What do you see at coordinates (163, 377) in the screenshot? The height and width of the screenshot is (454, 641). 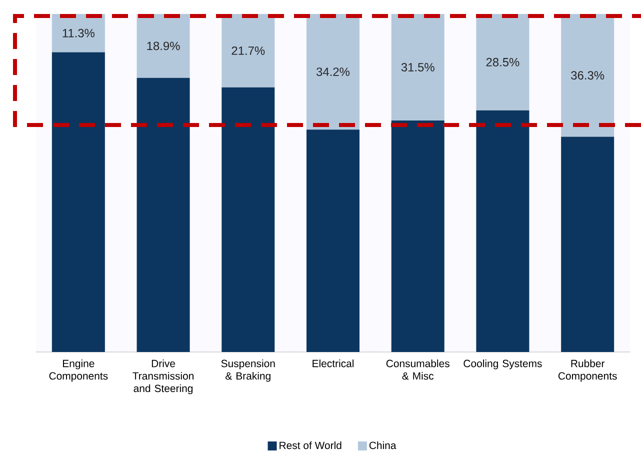 I see `x-tick-label: Drive Transmission and Steering` at bounding box center [163, 377].